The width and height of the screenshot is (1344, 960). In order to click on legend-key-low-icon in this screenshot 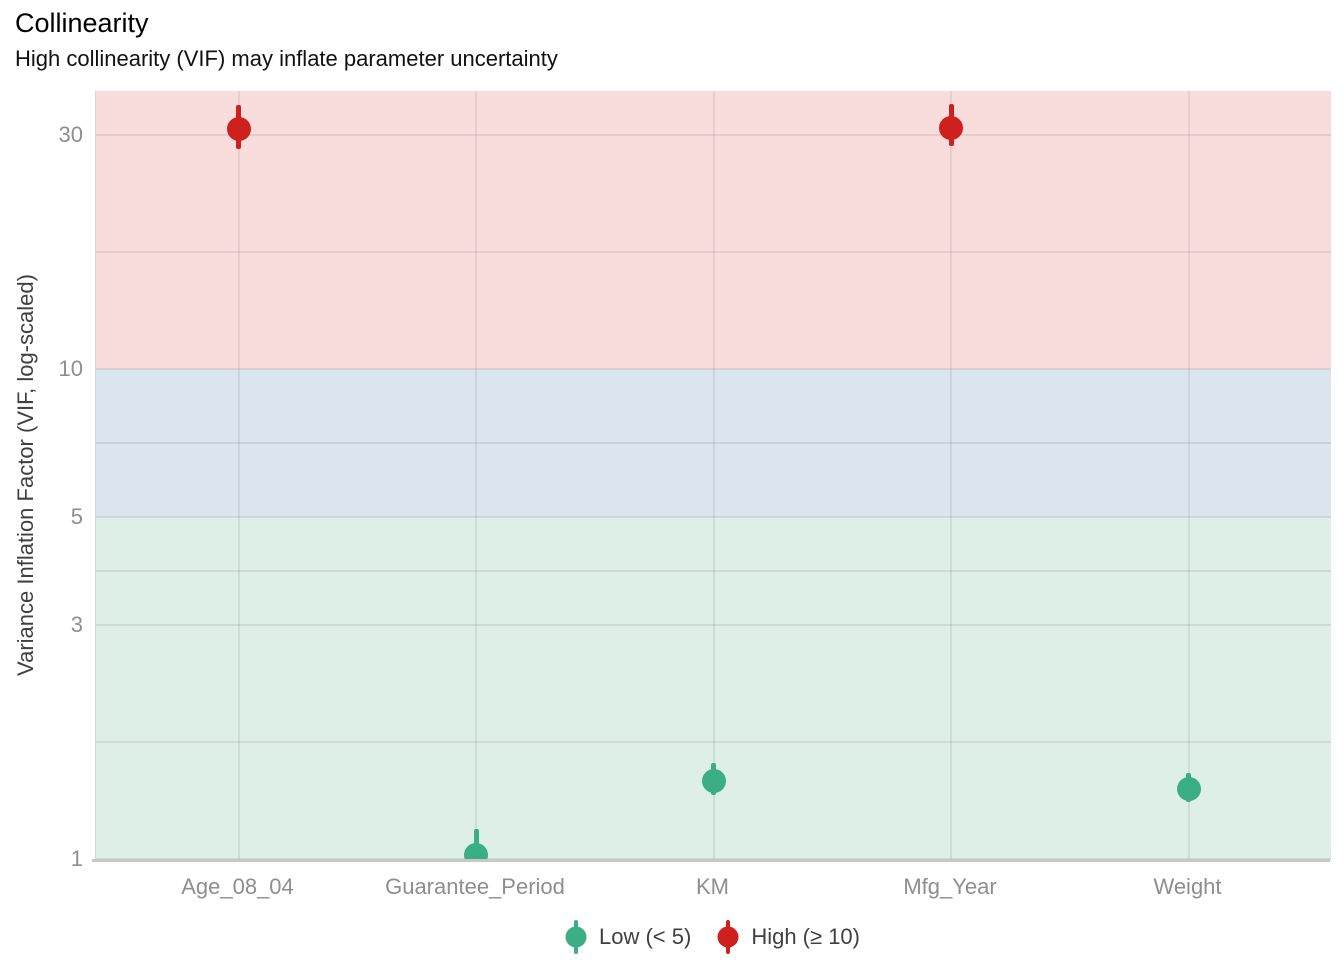, I will do `click(576, 937)`.